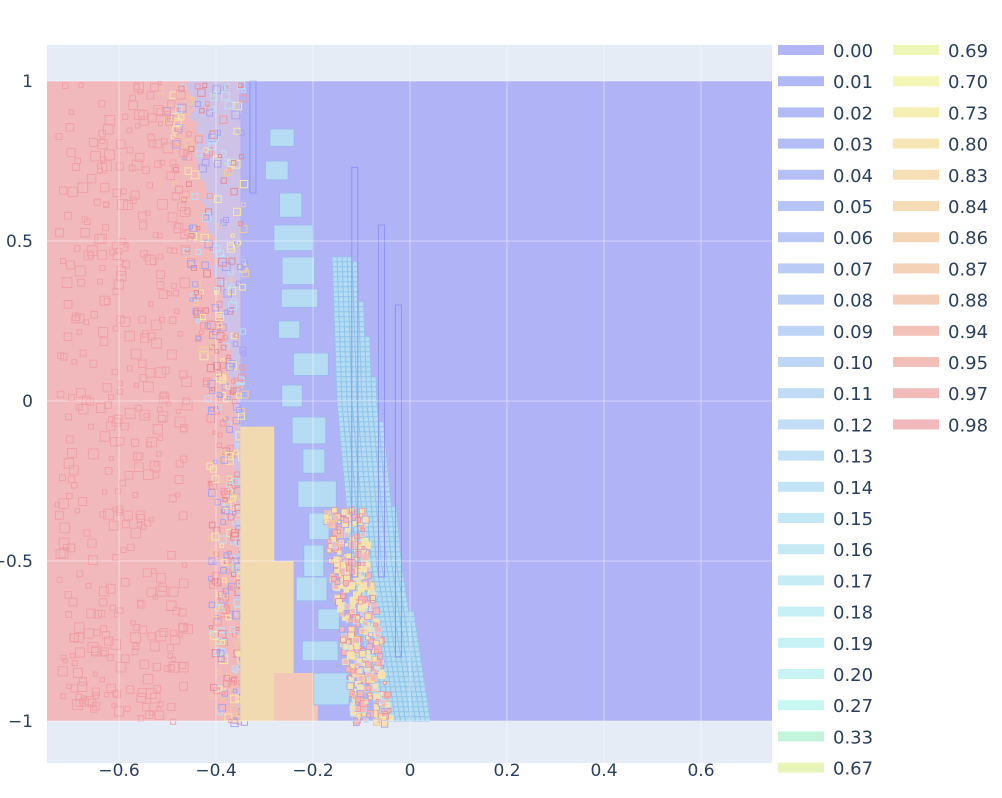 The image size is (1002, 798). I want to click on legend-item: 0.14, so click(825, 488).